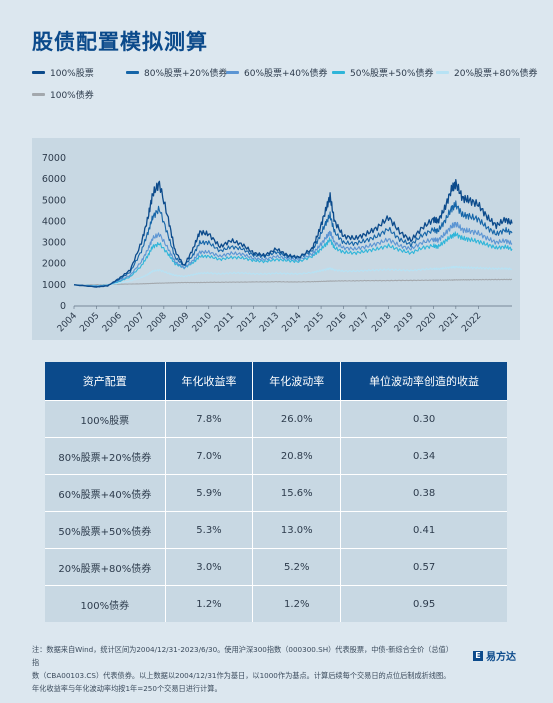 The image size is (553, 703). I want to click on y-tick-label: 0, so click(63, 306).